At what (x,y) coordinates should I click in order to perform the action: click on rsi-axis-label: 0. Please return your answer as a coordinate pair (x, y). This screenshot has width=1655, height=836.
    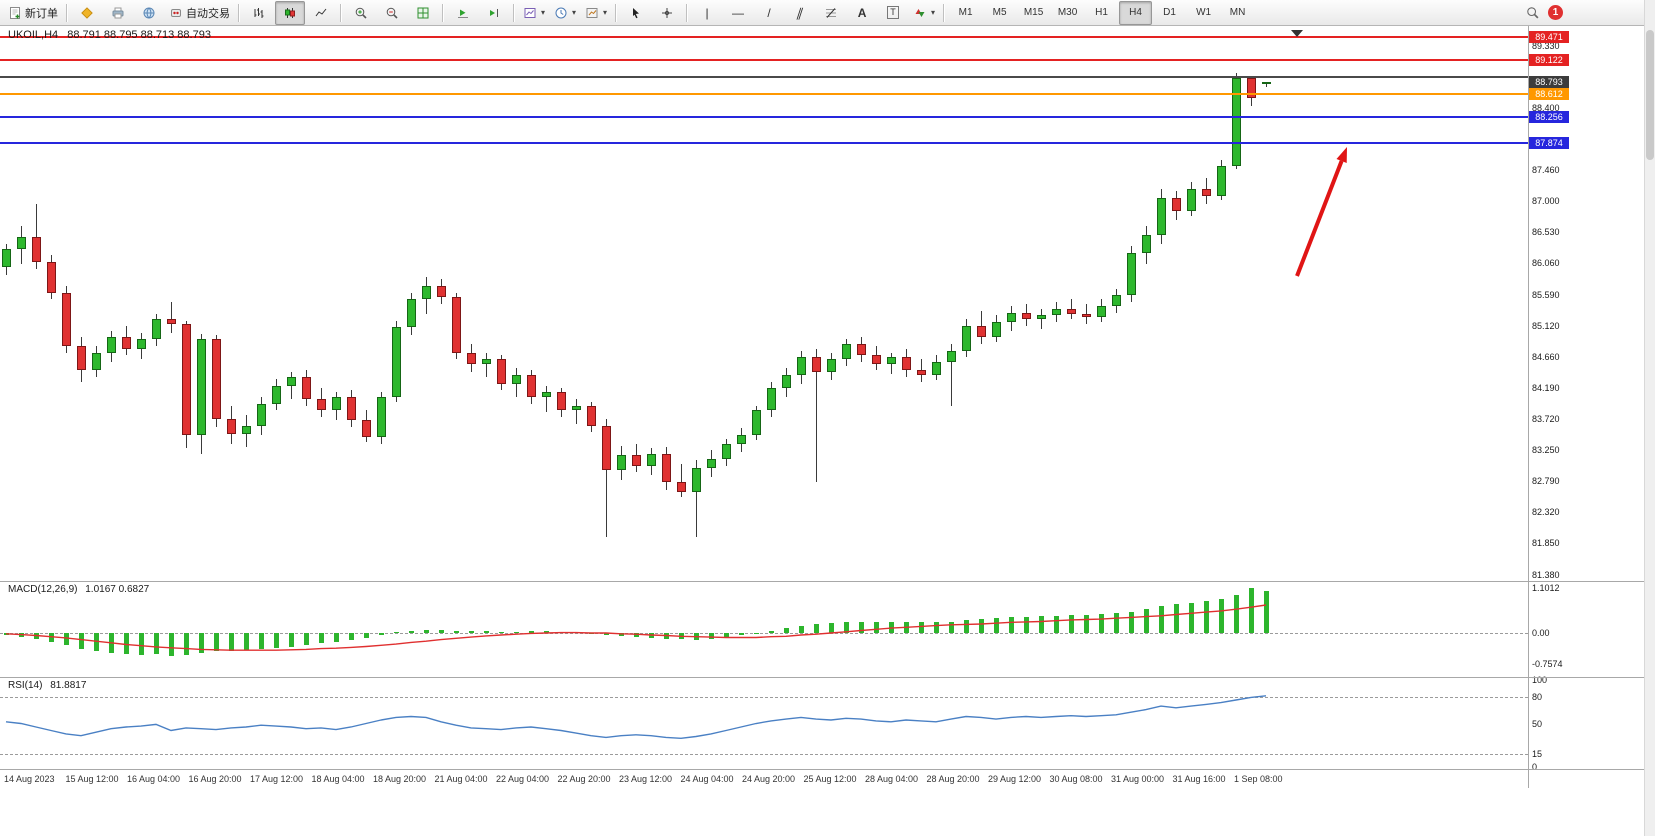
    Looking at the image, I should click on (1535, 767).